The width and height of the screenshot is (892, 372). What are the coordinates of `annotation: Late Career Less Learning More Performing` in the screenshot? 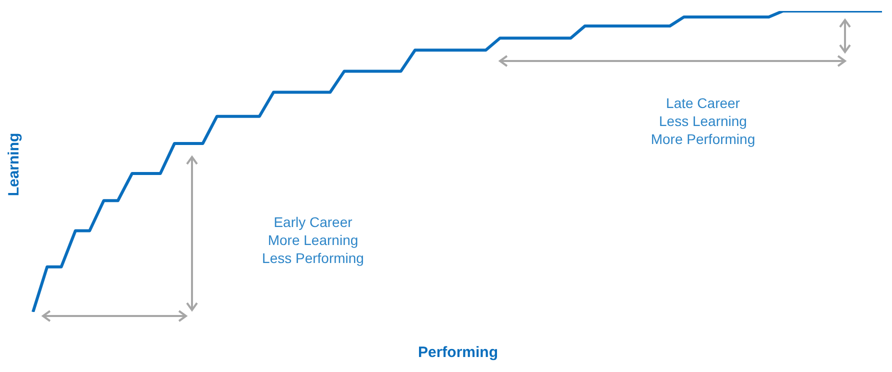 It's located at (703, 121).